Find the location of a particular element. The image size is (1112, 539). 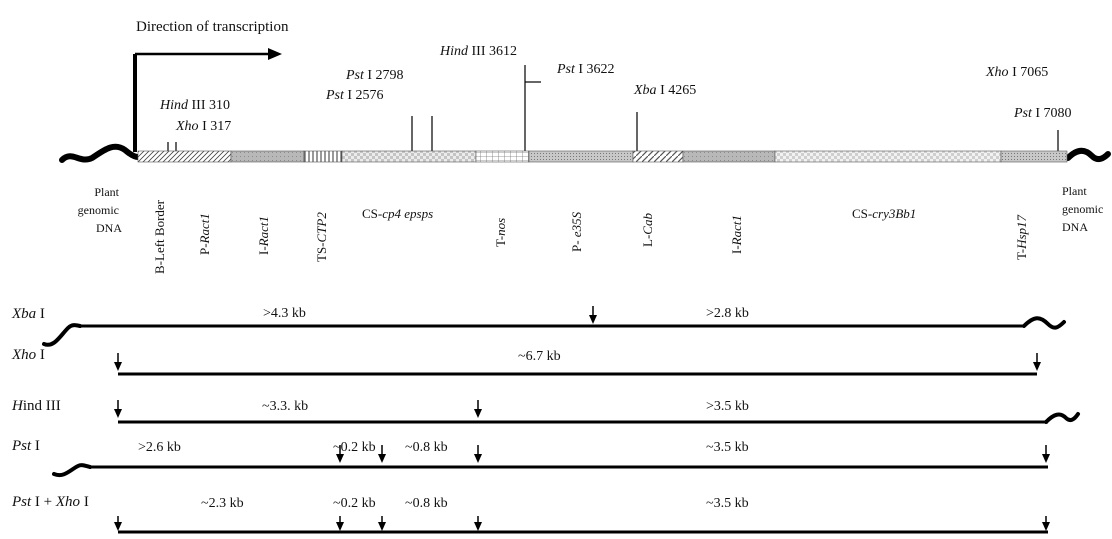

digest-xba-label: Xba I is located at coordinates (28, 314).